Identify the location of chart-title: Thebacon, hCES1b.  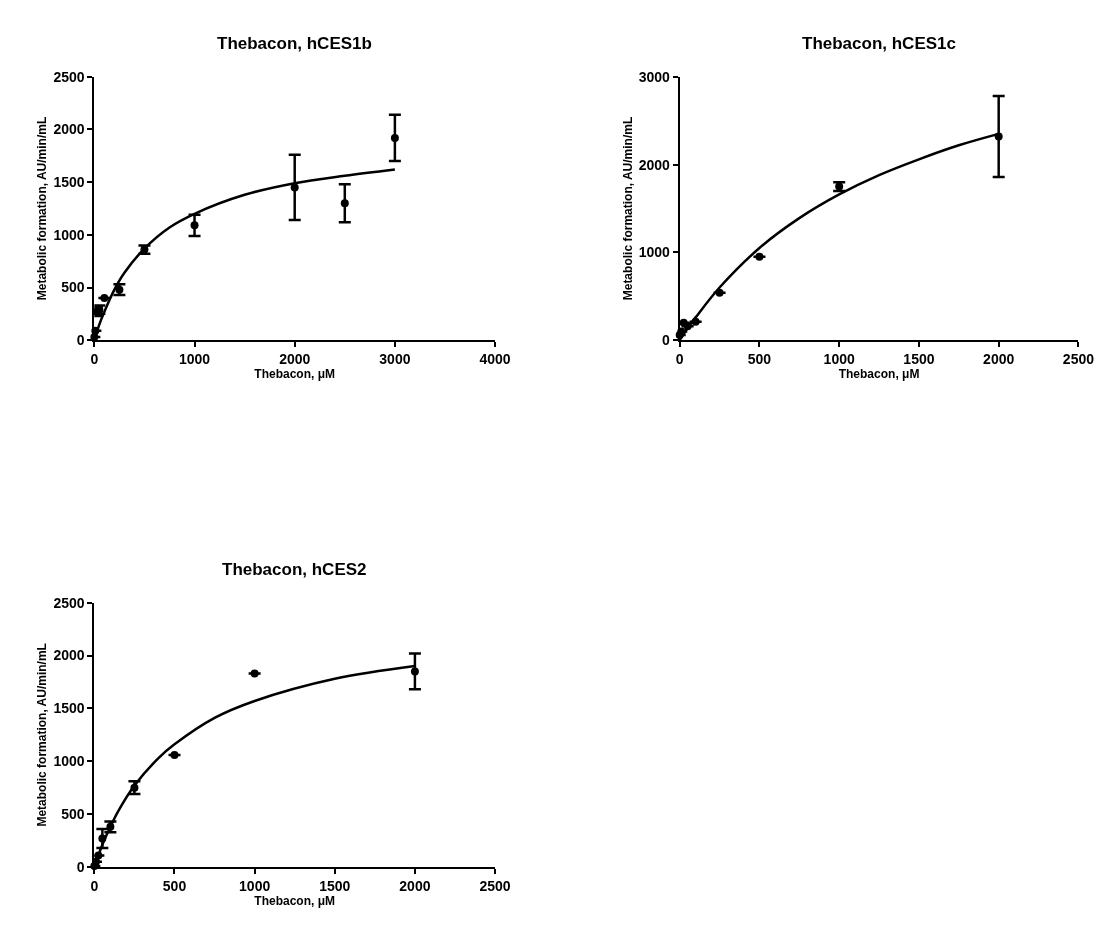
(294, 43).